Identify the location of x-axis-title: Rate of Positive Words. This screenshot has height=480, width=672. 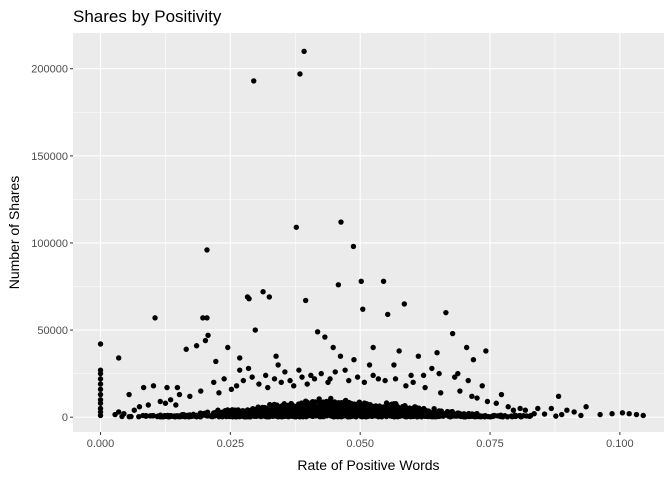
(368, 465).